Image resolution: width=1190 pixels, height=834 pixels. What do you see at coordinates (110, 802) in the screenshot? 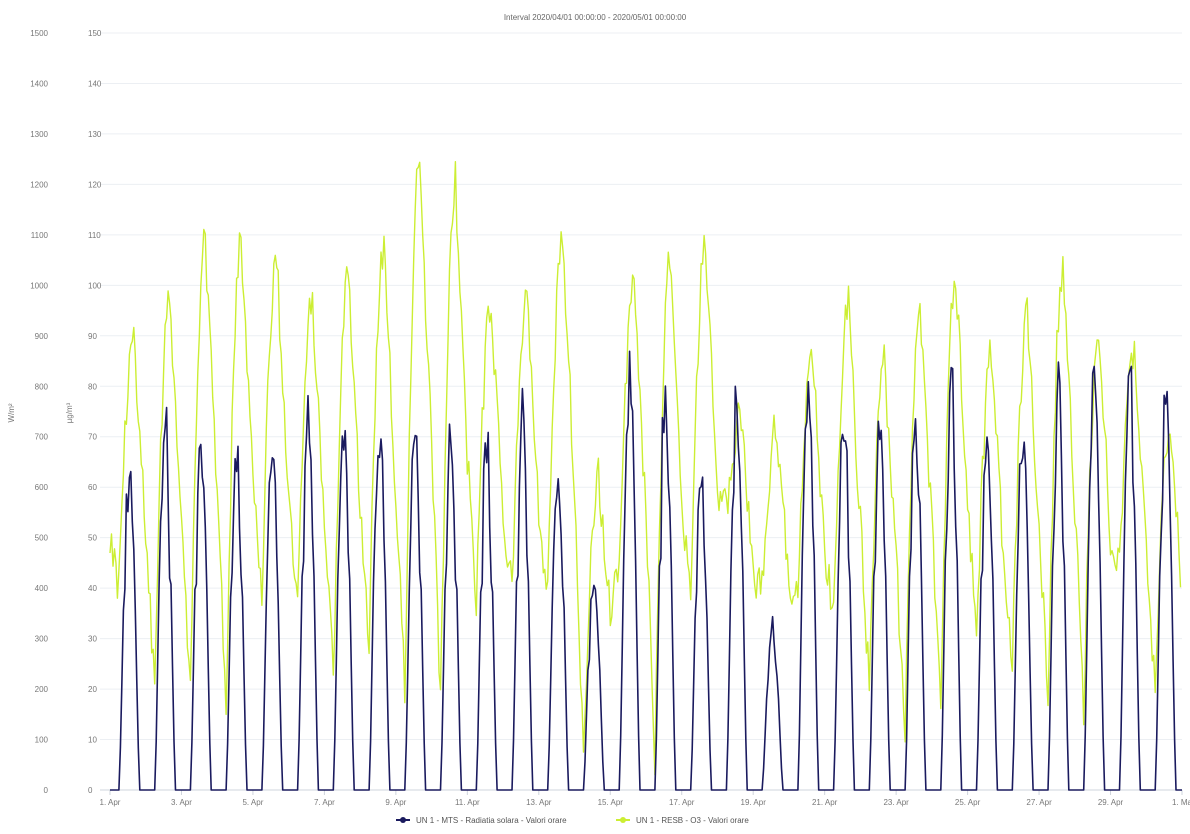
I see `x-tick-label: 1. Apr` at bounding box center [110, 802].